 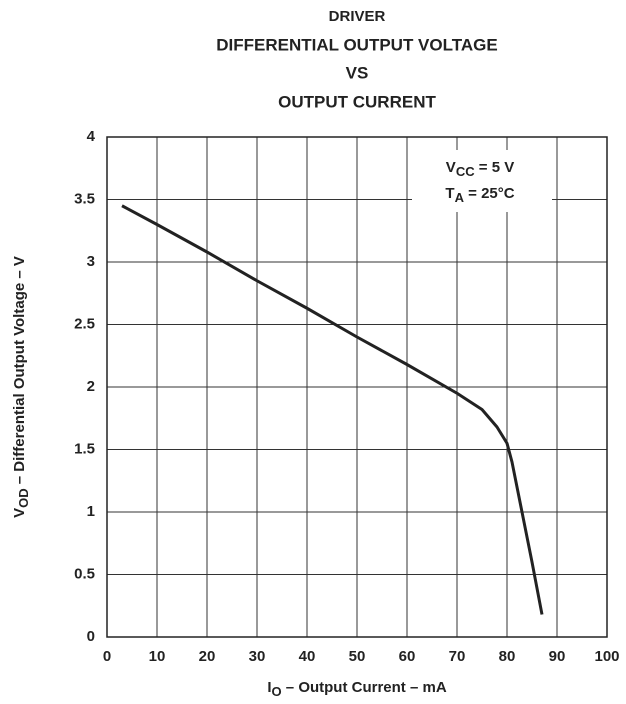 What do you see at coordinates (357, 72) in the screenshot?
I see `chart-title: VS` at bounding box center [357, 72].